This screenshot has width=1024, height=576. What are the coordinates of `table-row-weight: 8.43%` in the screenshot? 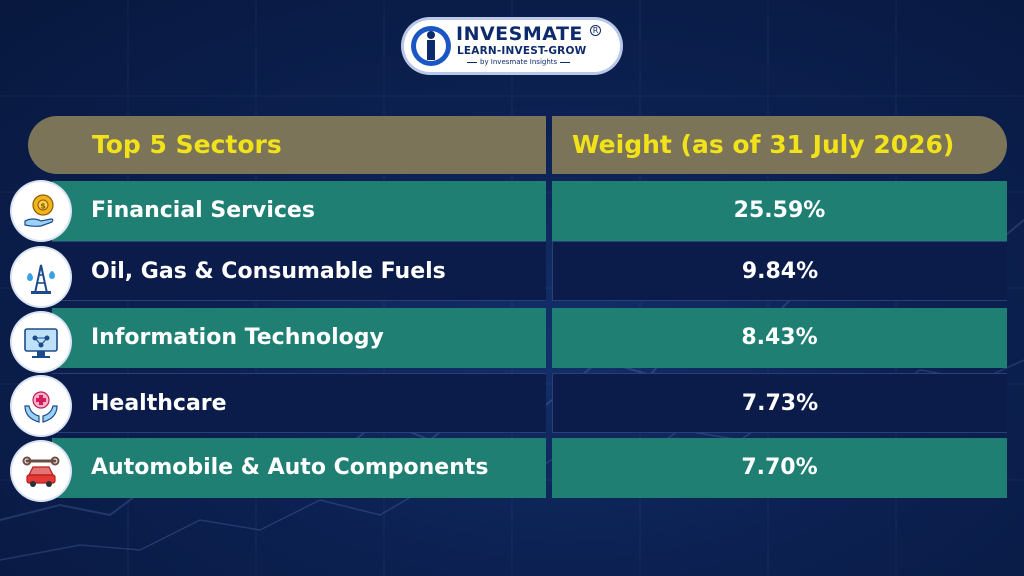 It's located at (779, 338).